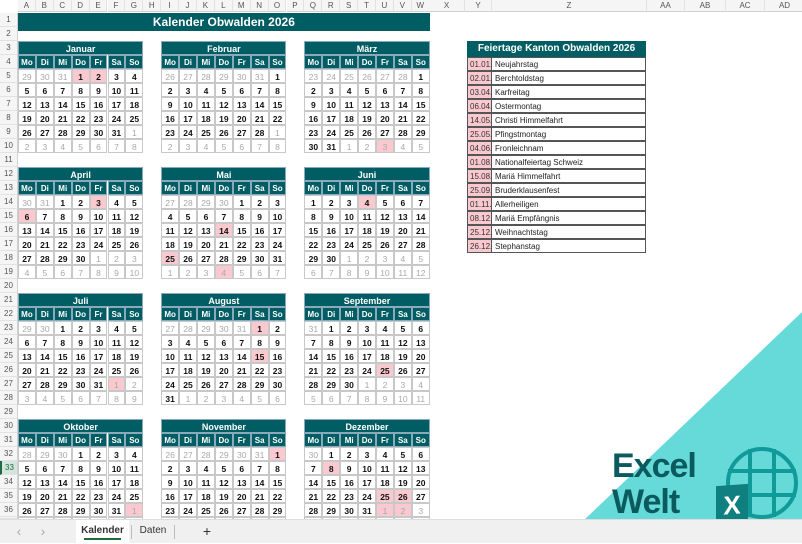  What do you see at coordinates (9, 412) in the screenshot?
I see `row-header: 29` at bounding box center [9, 412].